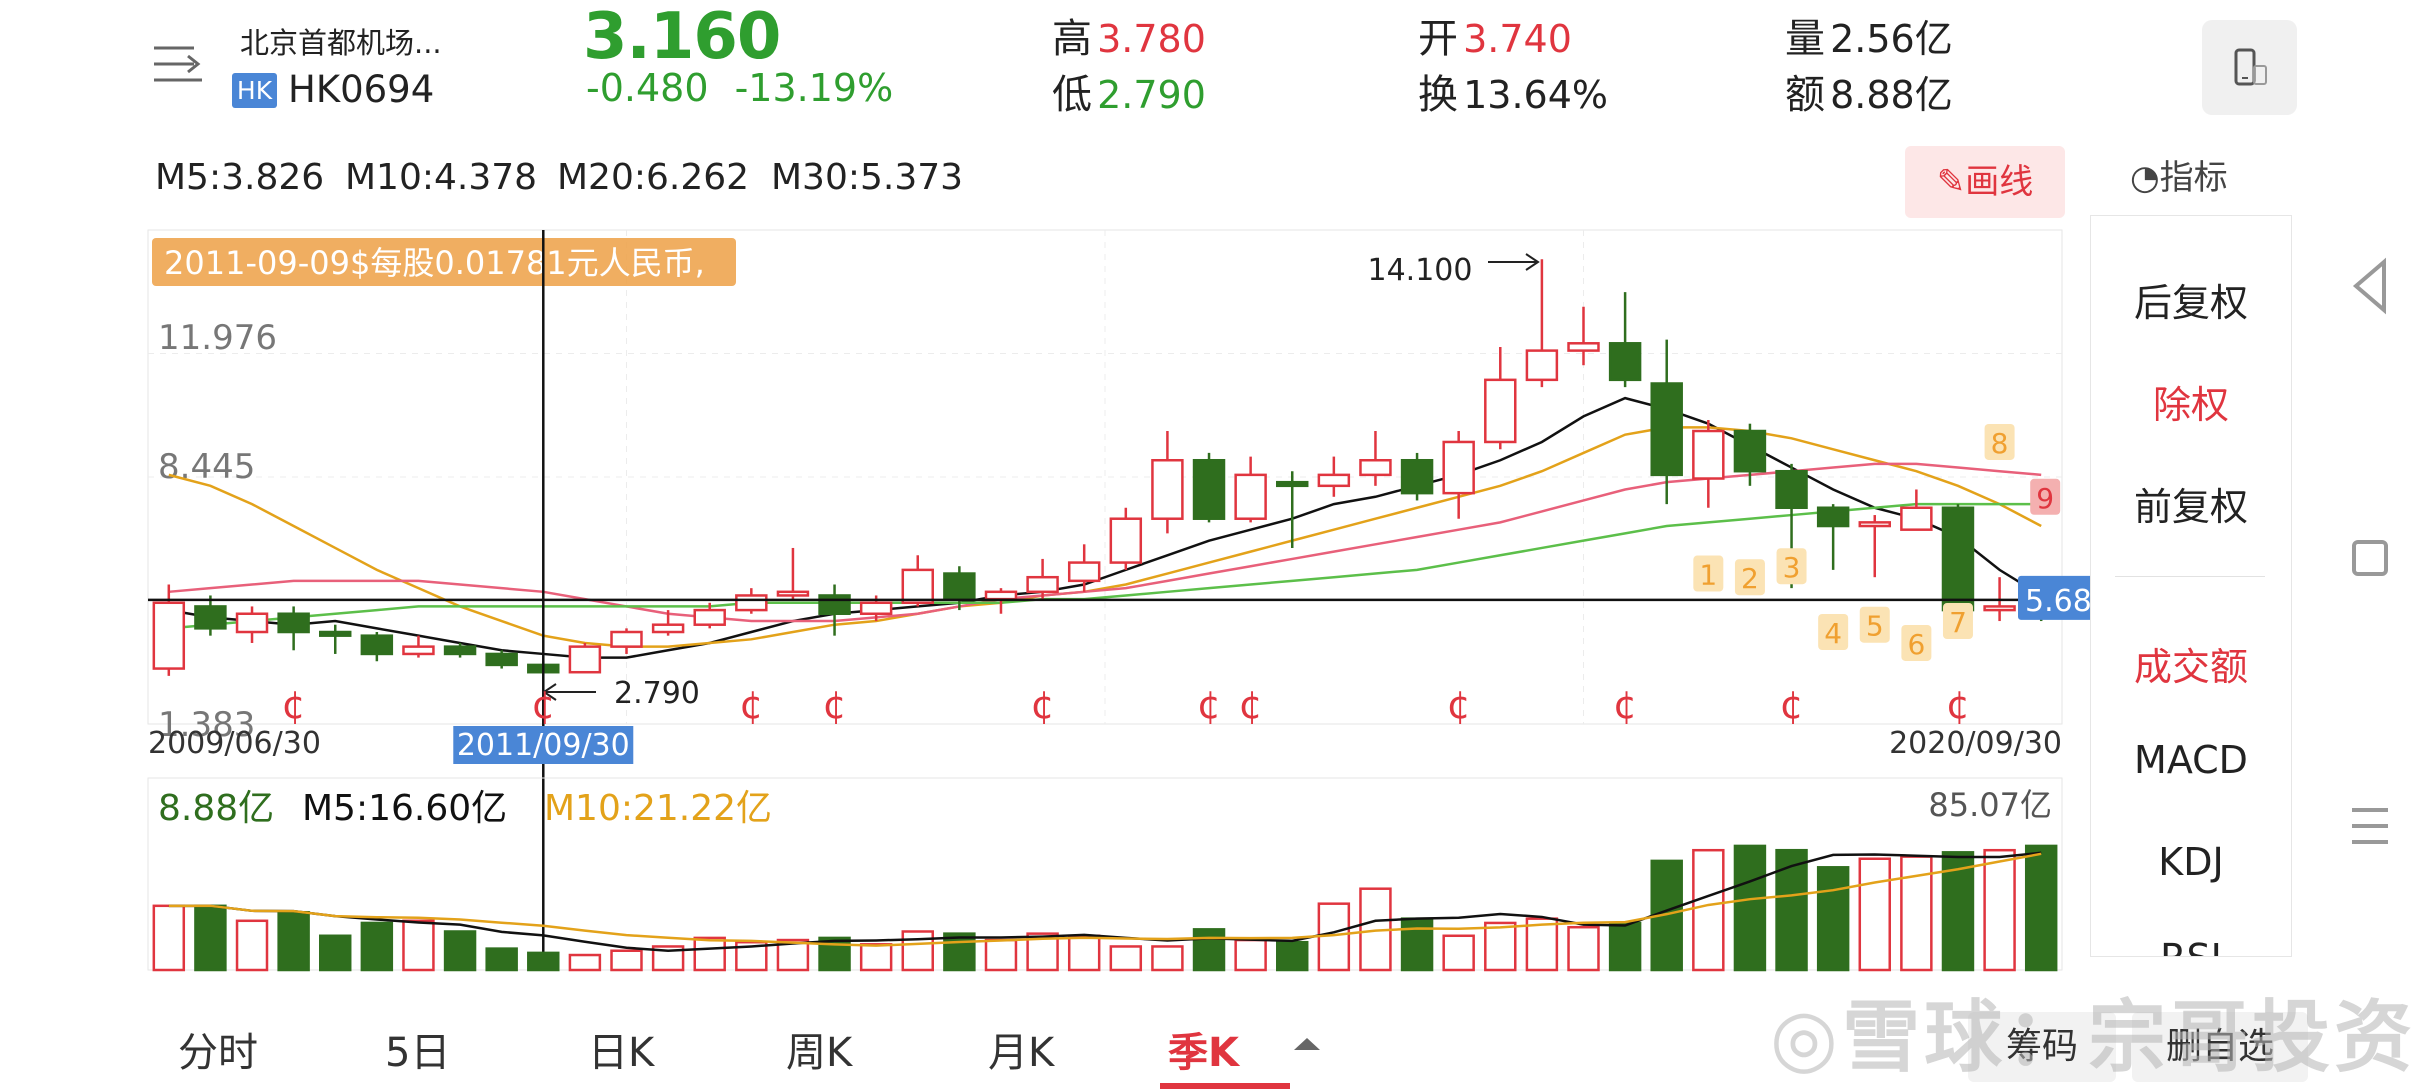 The width and height of the screenshot is (2414, 1089). I want to click on tab-daily-k: 日K, so click(621, 1053).